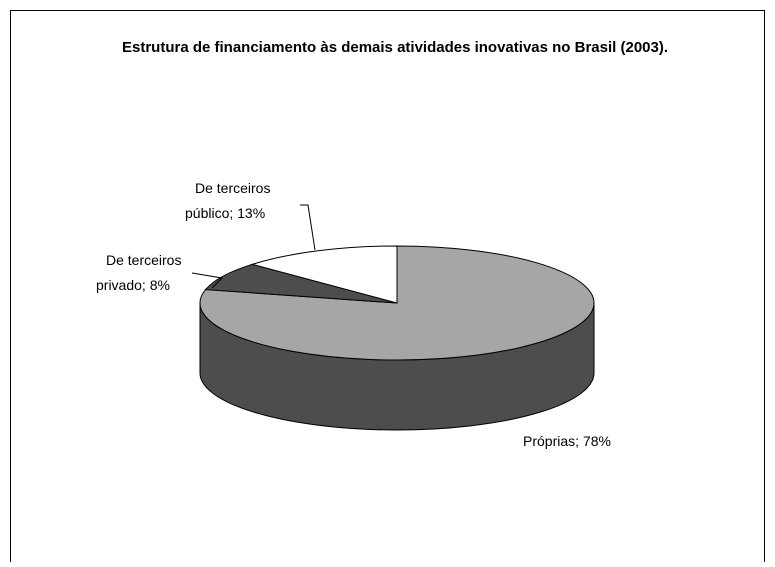 The height and width of the screenshot is (567, 775). Describe the element at coordinates (567, 441) in the screenshot. I see `data-label: Próprias; 78%` at that location.